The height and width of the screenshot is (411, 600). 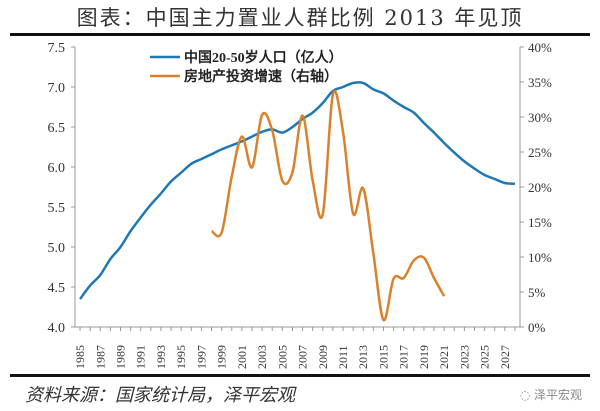 I want to click on legend-label: 房地产投资增速（右轴）, so click(x=261, y=76).